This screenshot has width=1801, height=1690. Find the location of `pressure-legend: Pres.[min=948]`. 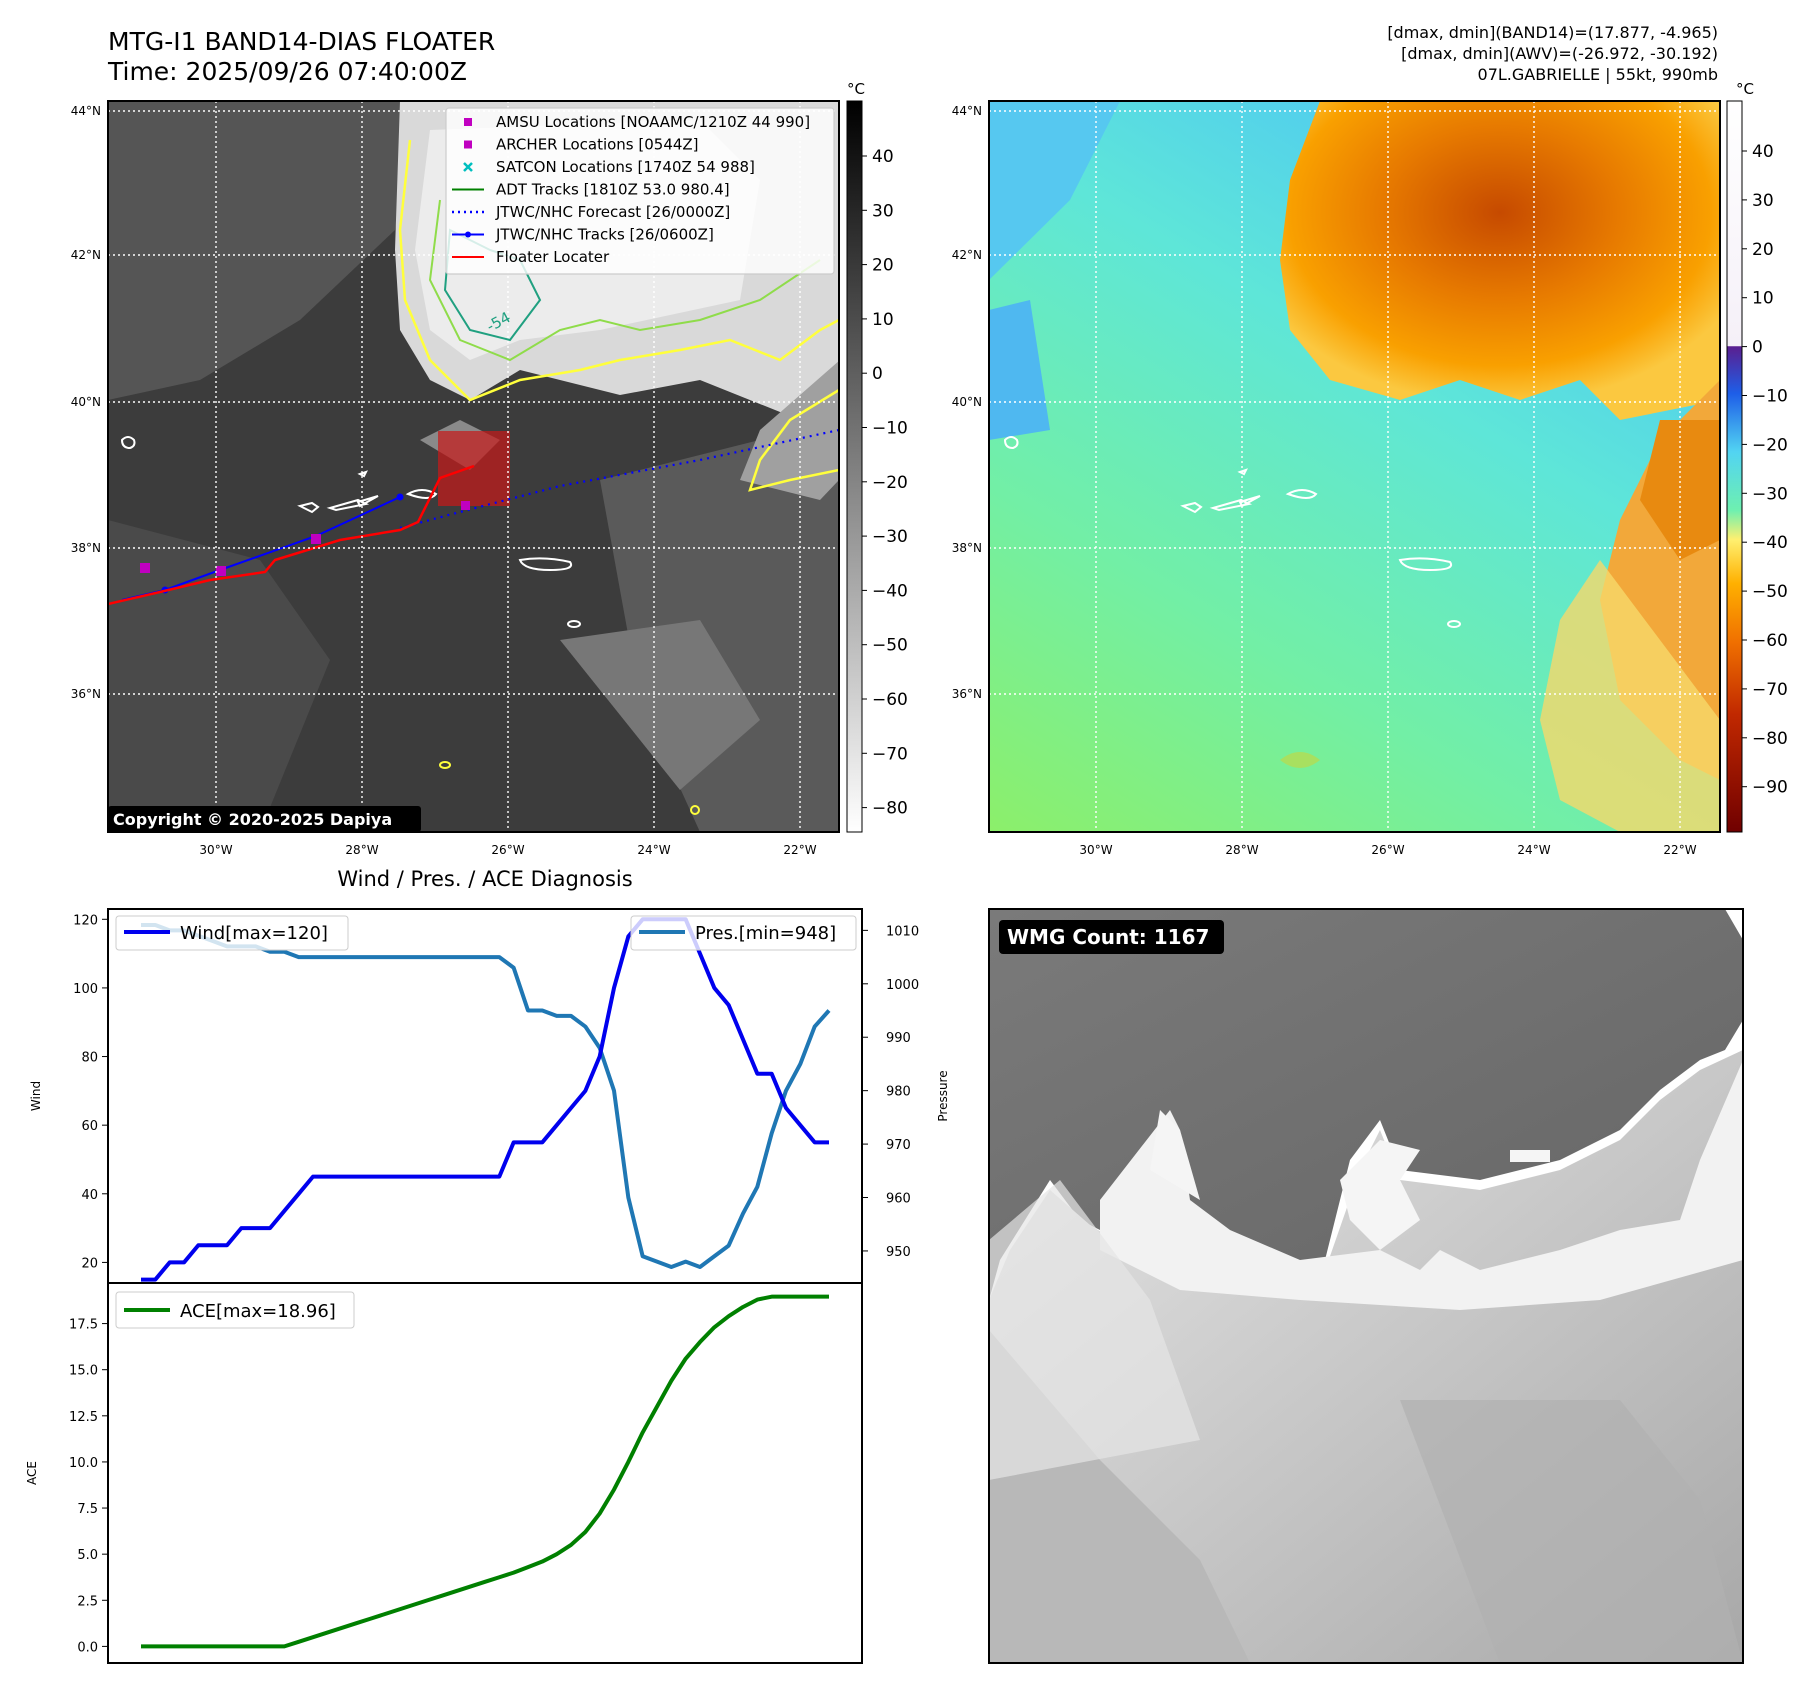

pressure-legend: Pres.[min=948] is located at coordinates (743, 933).